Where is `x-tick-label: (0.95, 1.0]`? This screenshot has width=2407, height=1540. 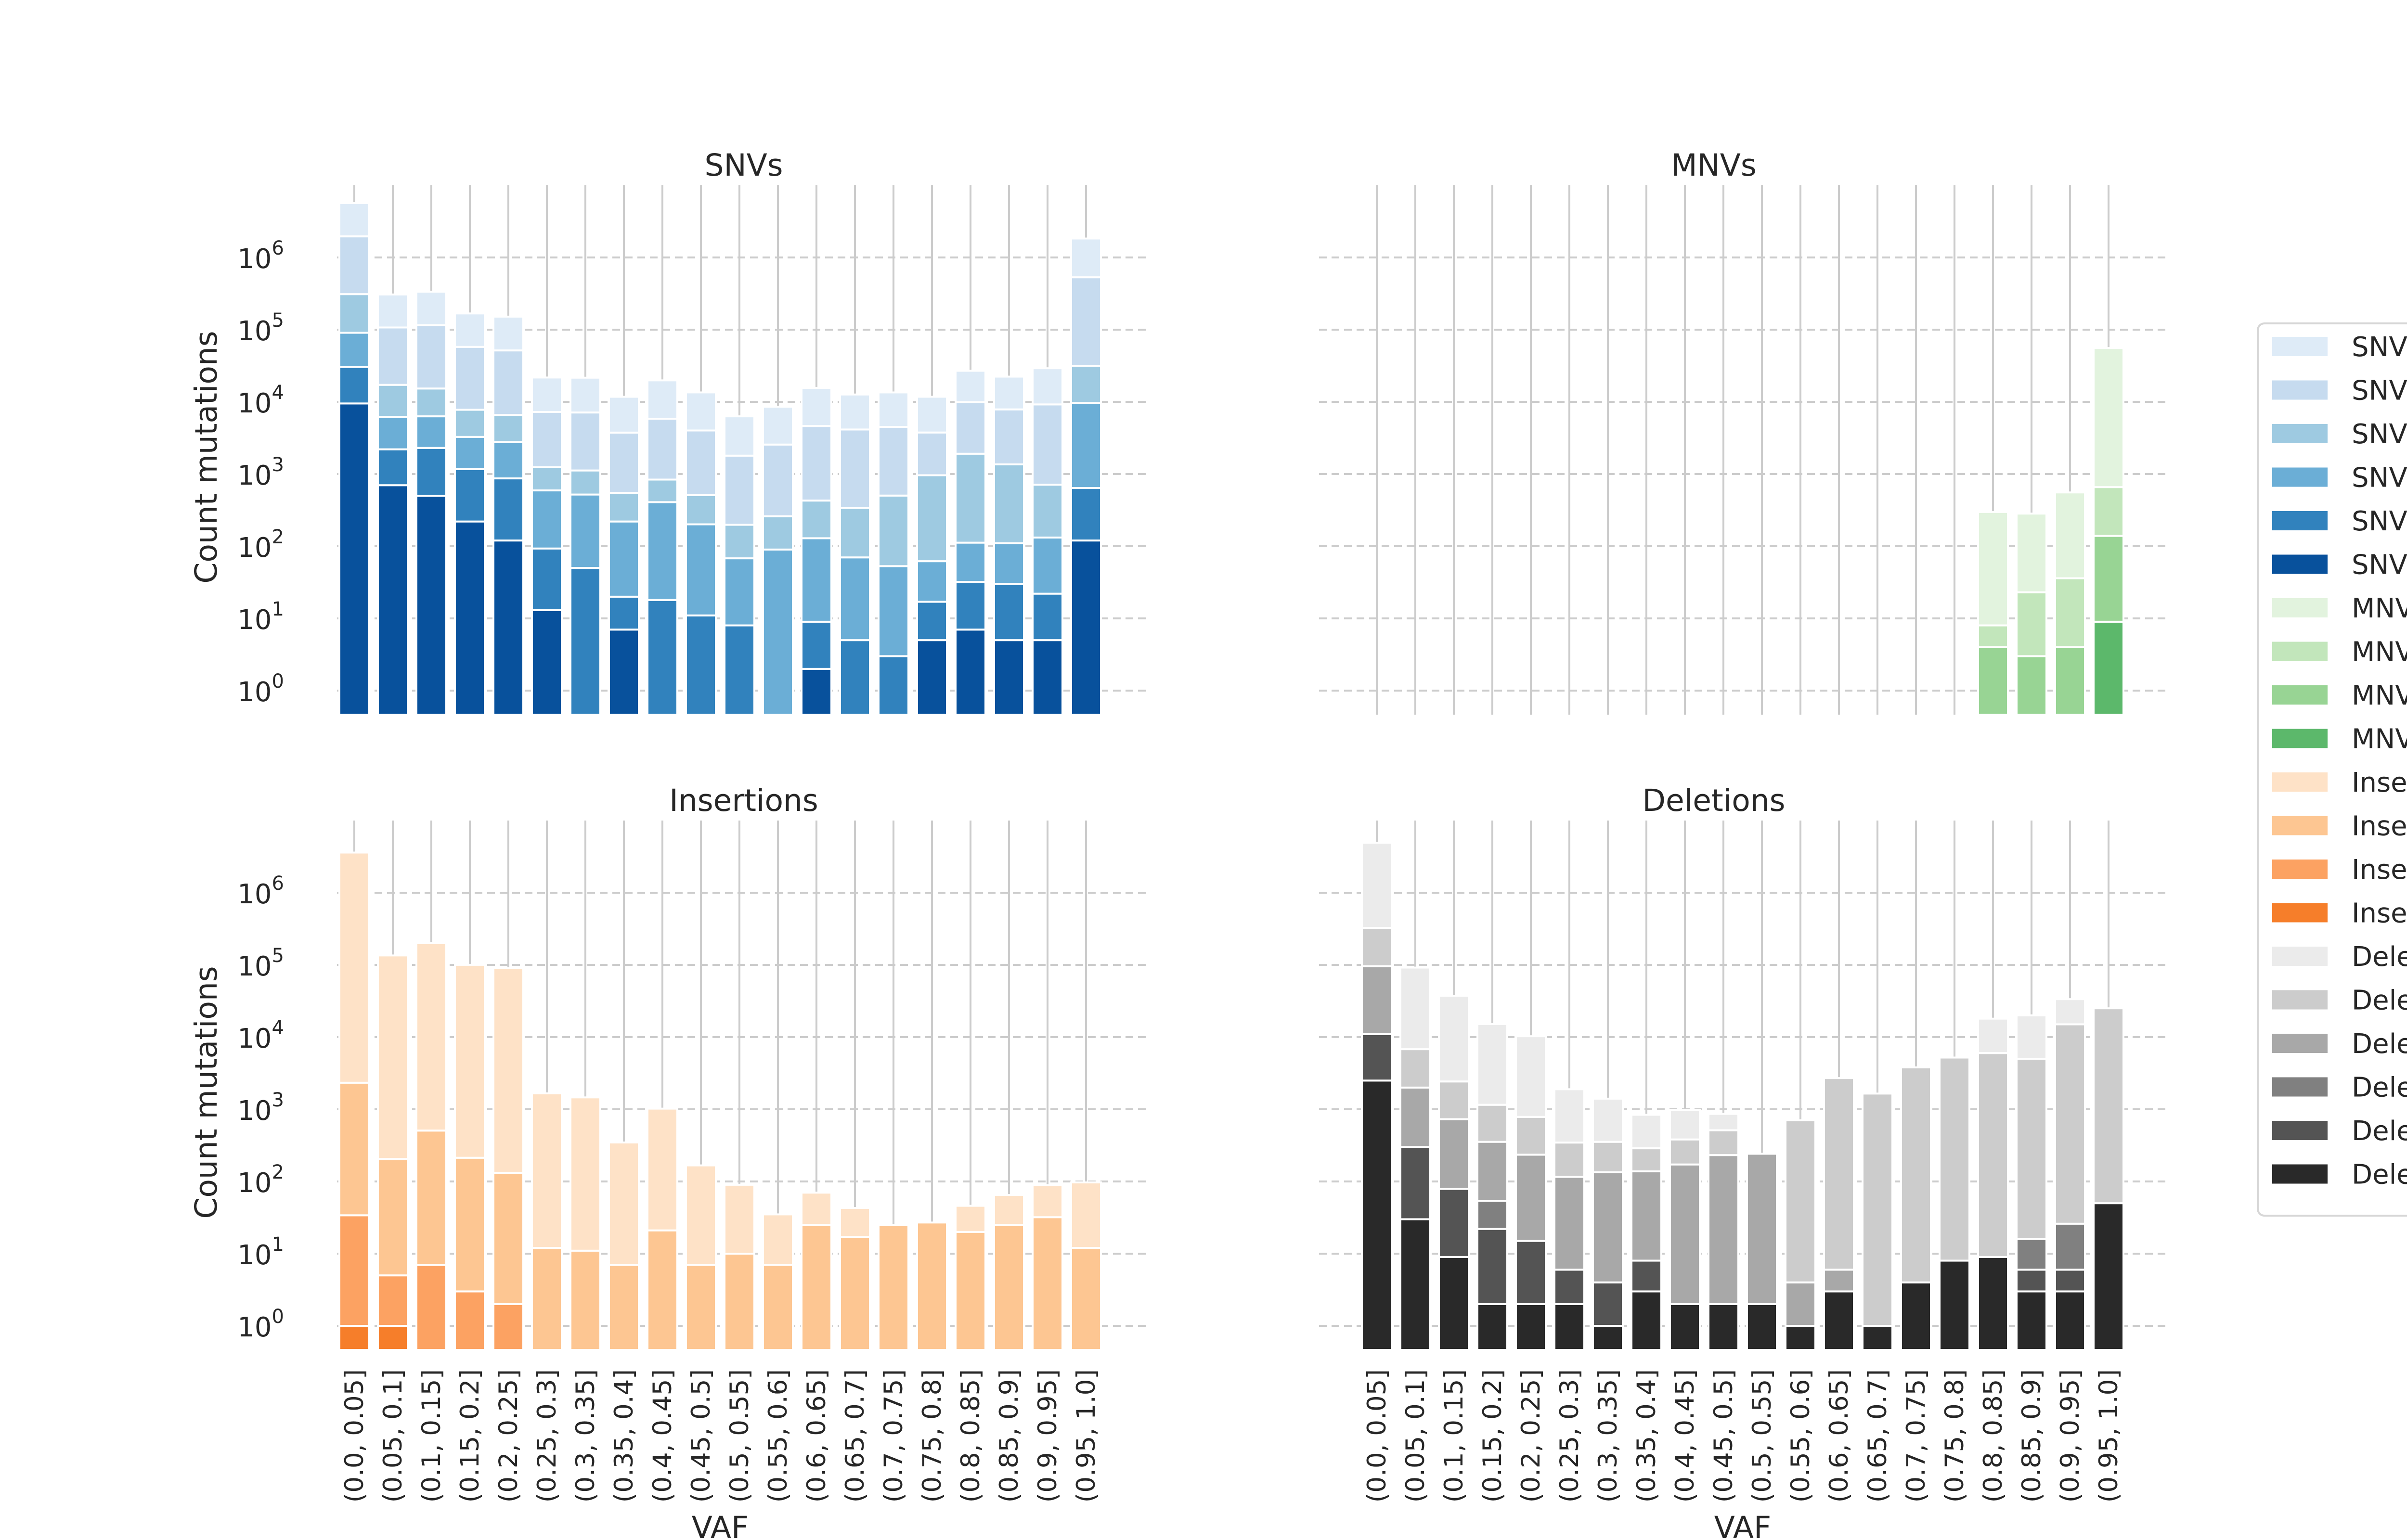 x-tick-label: (0.95, 1.0] is located at coordinates (2108, 1435).